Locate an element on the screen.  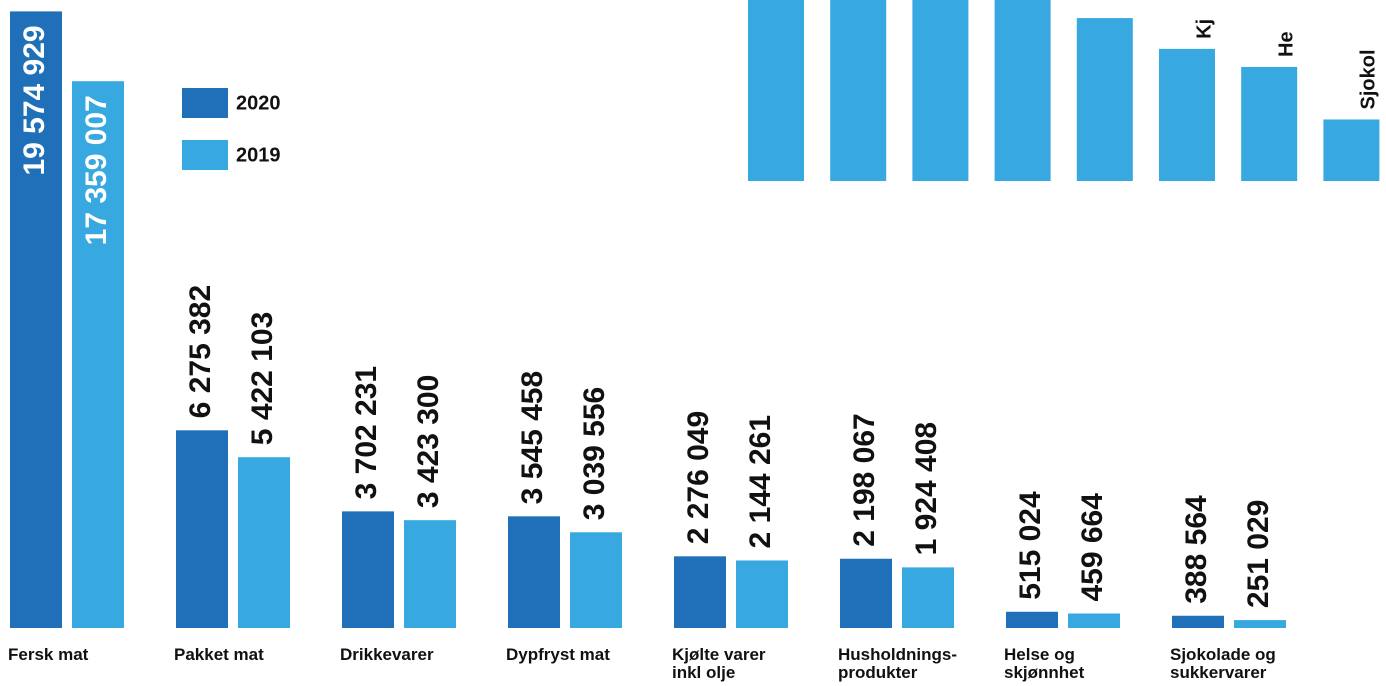
value-label: 2 276 049 is located at coordinates (698, 477).